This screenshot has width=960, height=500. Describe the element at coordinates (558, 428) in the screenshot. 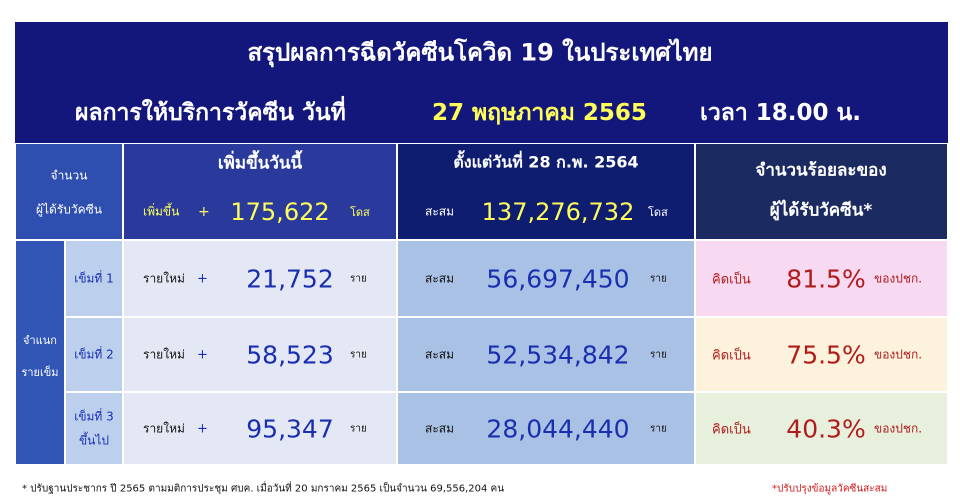

I see `cum-value: 28,044,440` at that location.